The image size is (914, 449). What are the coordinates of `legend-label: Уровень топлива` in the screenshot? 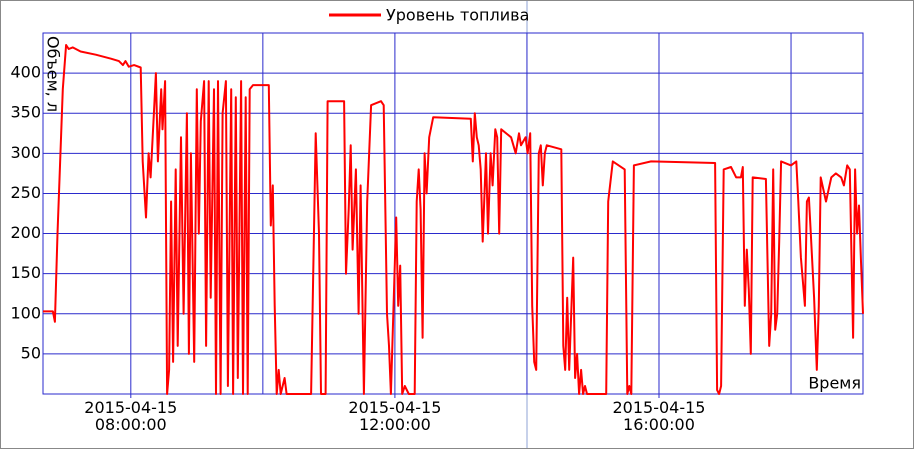 It's located at (457, 15).